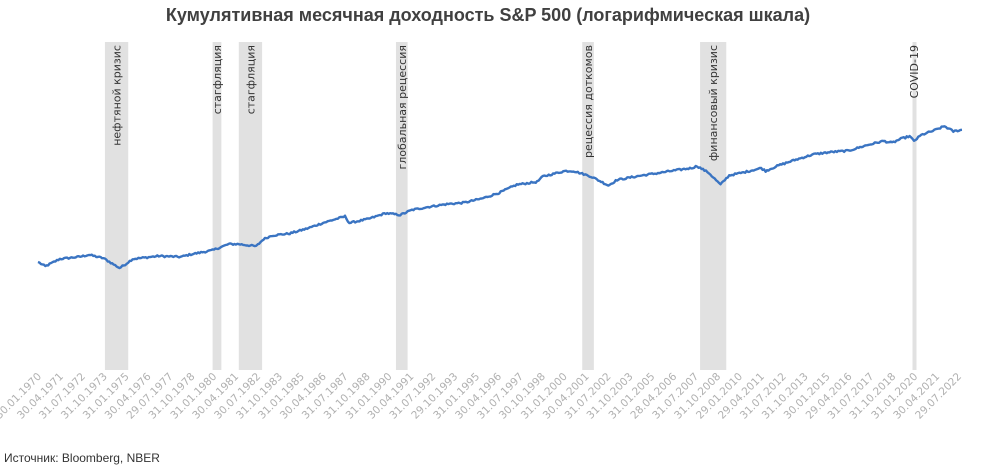 This screenshot has width=983, height=467. I want to click on recession-label: COVID-19, so click(914, 71).